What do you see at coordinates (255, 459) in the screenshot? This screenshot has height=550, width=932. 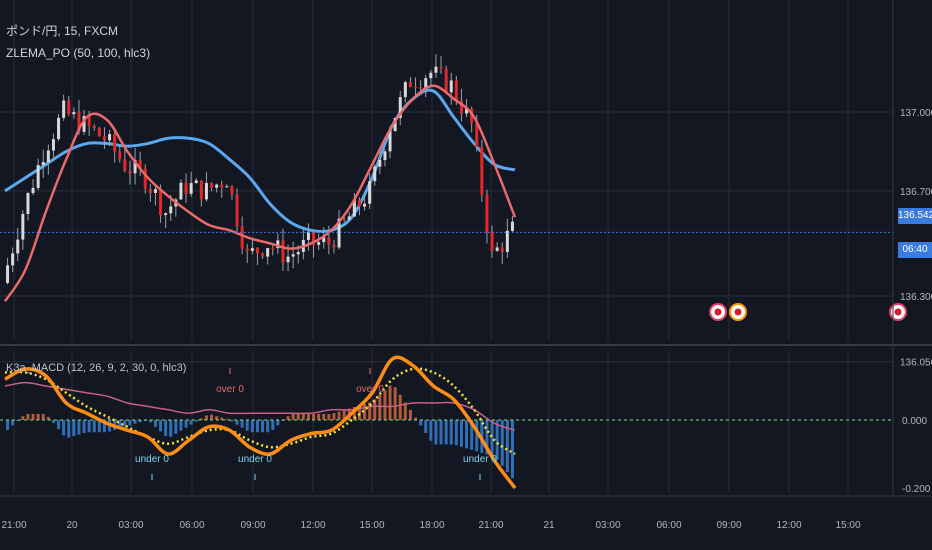 I see `annotation-label: under 0` at bounding box center [255, 459].